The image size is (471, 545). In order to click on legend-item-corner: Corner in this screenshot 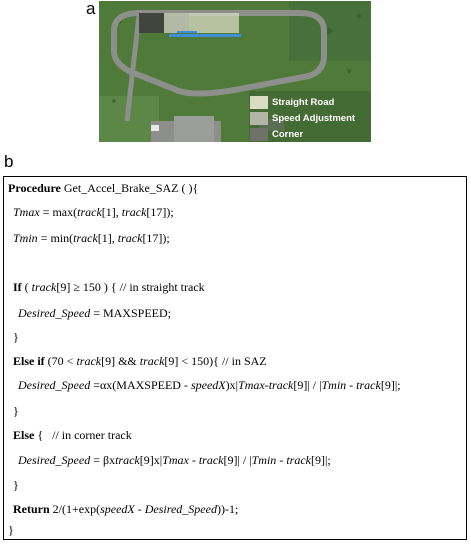, I will do `click(302, 134)`.